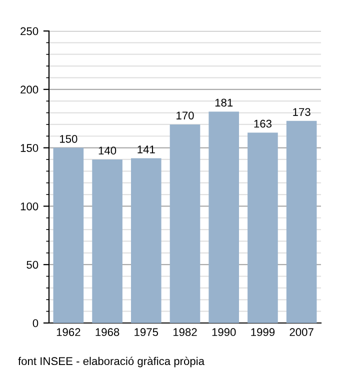 The height and width of the screenshot is (373, 350). I want to click on x-tick-label: 1962, so click(68, 332).